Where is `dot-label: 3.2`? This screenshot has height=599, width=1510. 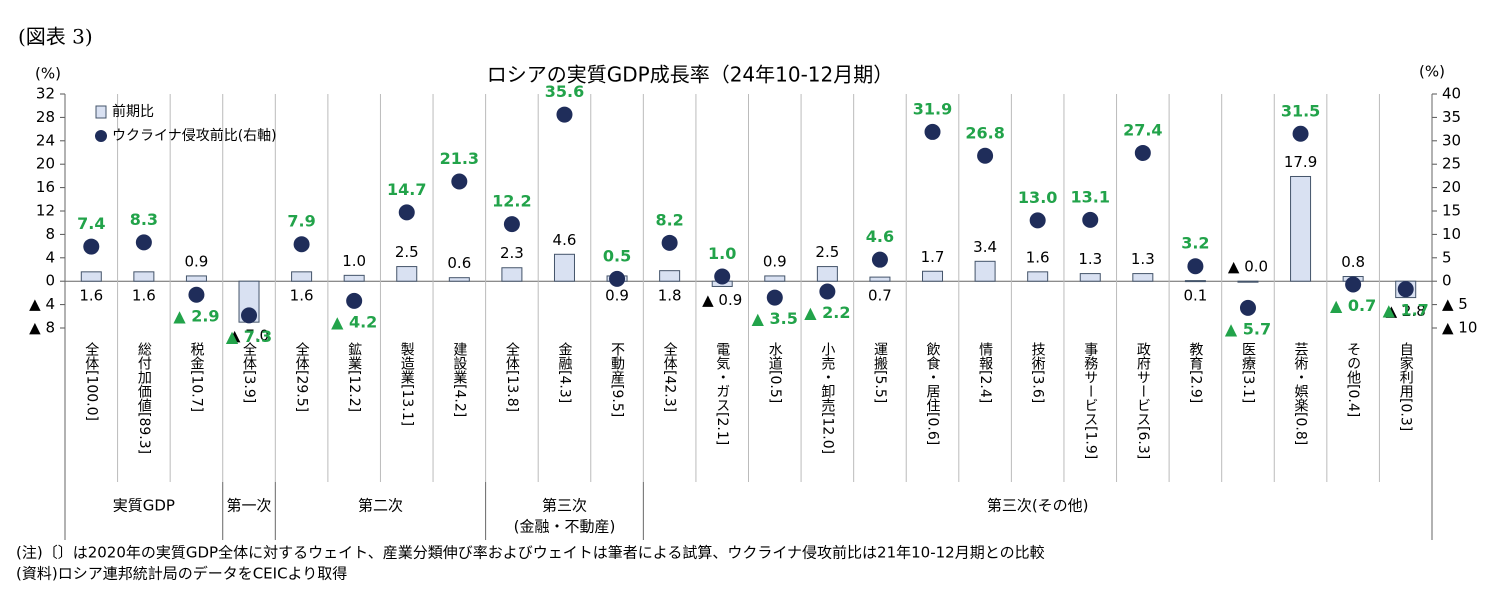 dot-label: 3.2 is located at coordinates (1195, 243).